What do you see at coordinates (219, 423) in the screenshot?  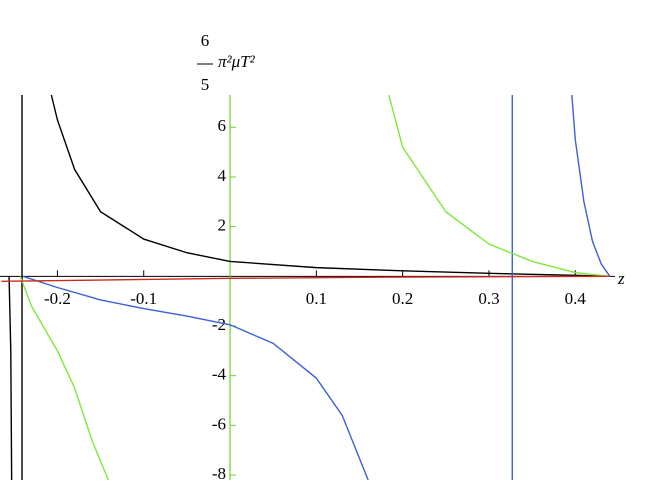 I see `y-tick-label: -6` at bounding box center [219, 423].